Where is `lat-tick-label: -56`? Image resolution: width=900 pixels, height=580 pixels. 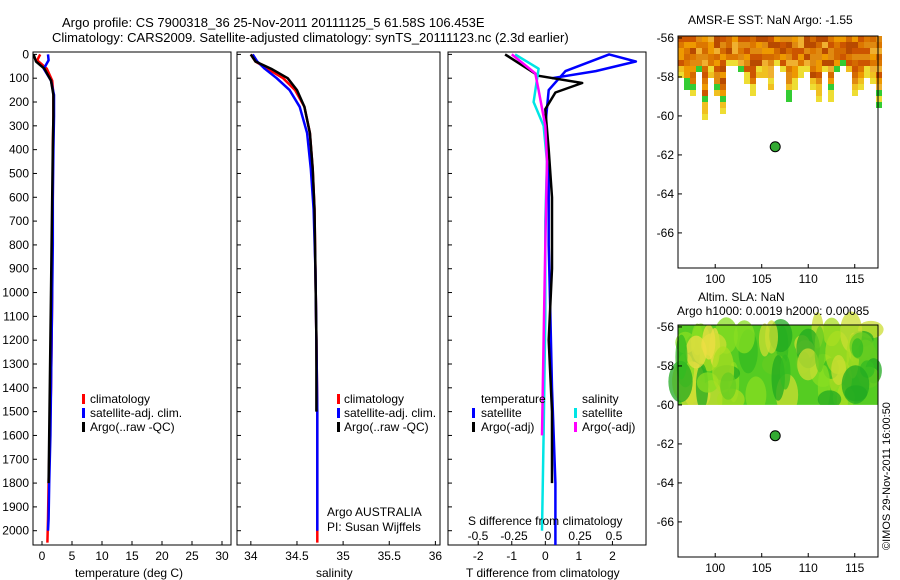
lat-tick-label: -56 is located at coordinates (666, 327).